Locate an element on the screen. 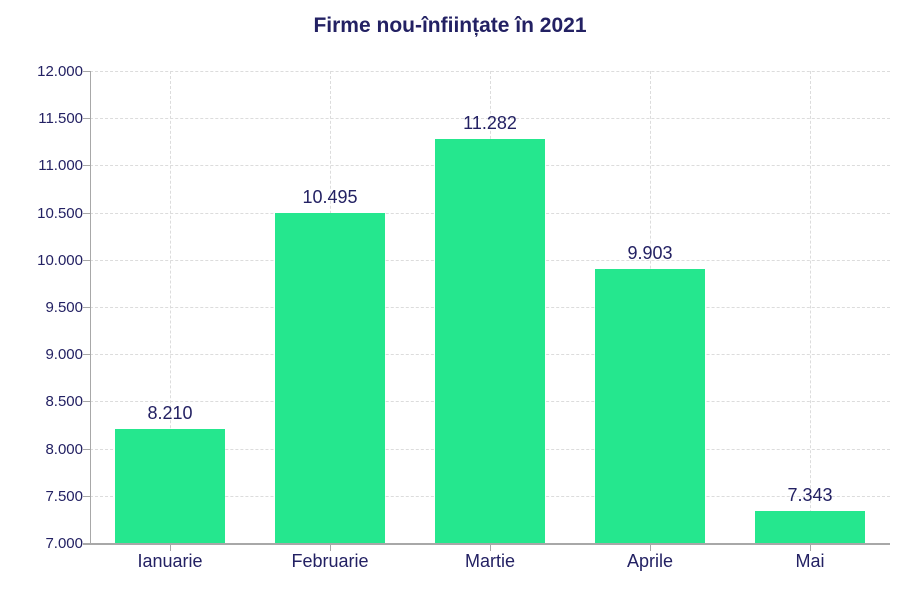  y-tick-label: 8.500 is located at coordinates (64, 402).